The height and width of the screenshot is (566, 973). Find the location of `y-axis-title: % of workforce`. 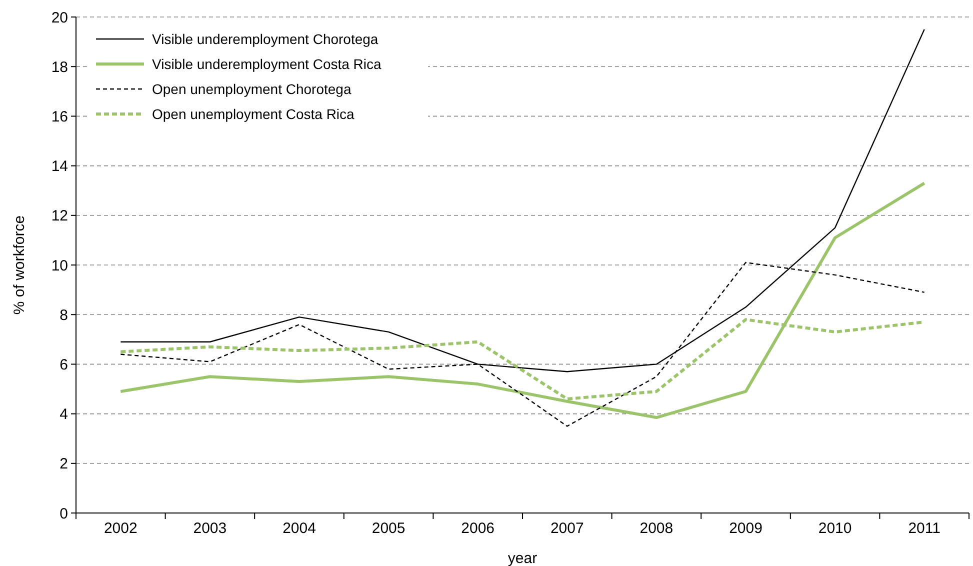

y-axis-title: % of workforce is located at coordinates (19, 265).